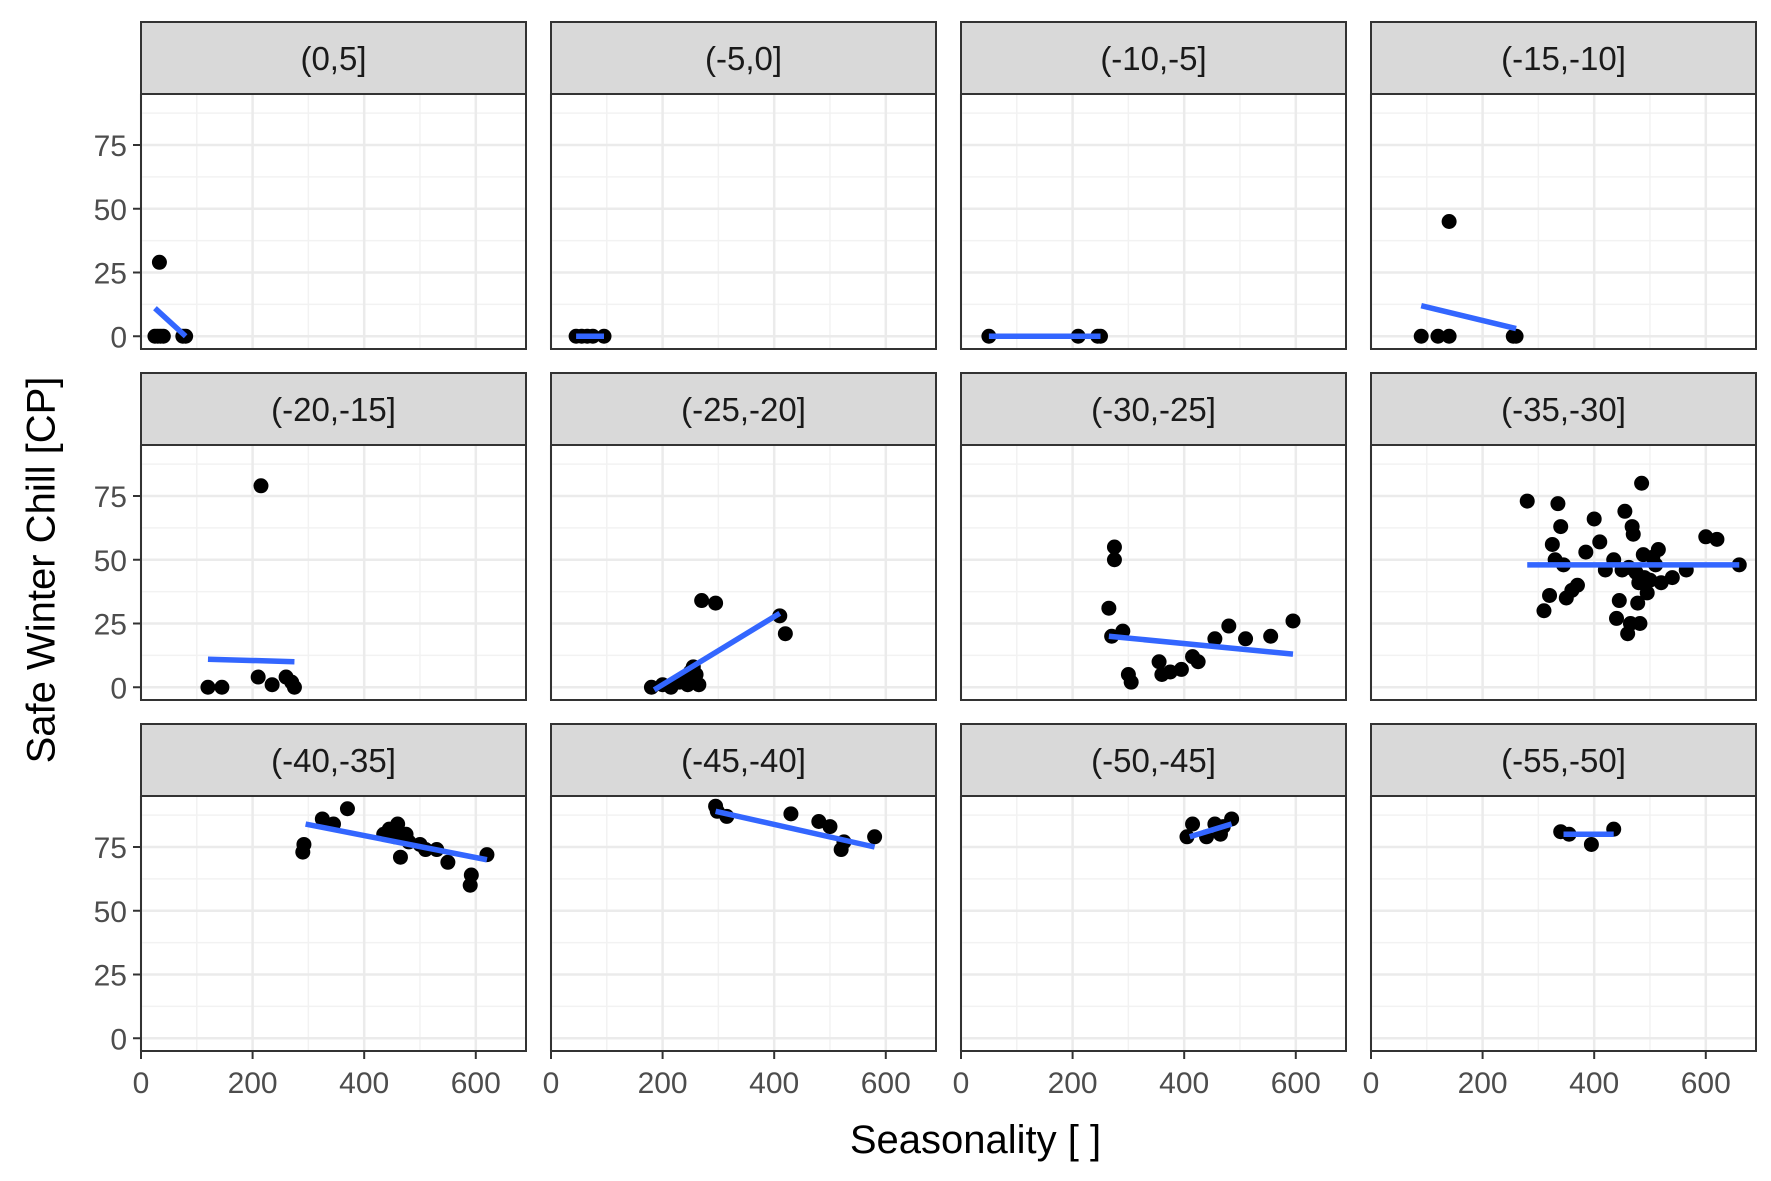  Describe the element at coordinates (333, 760) in the screenshot. I see `facet-label: (-40,-35]` at that location.